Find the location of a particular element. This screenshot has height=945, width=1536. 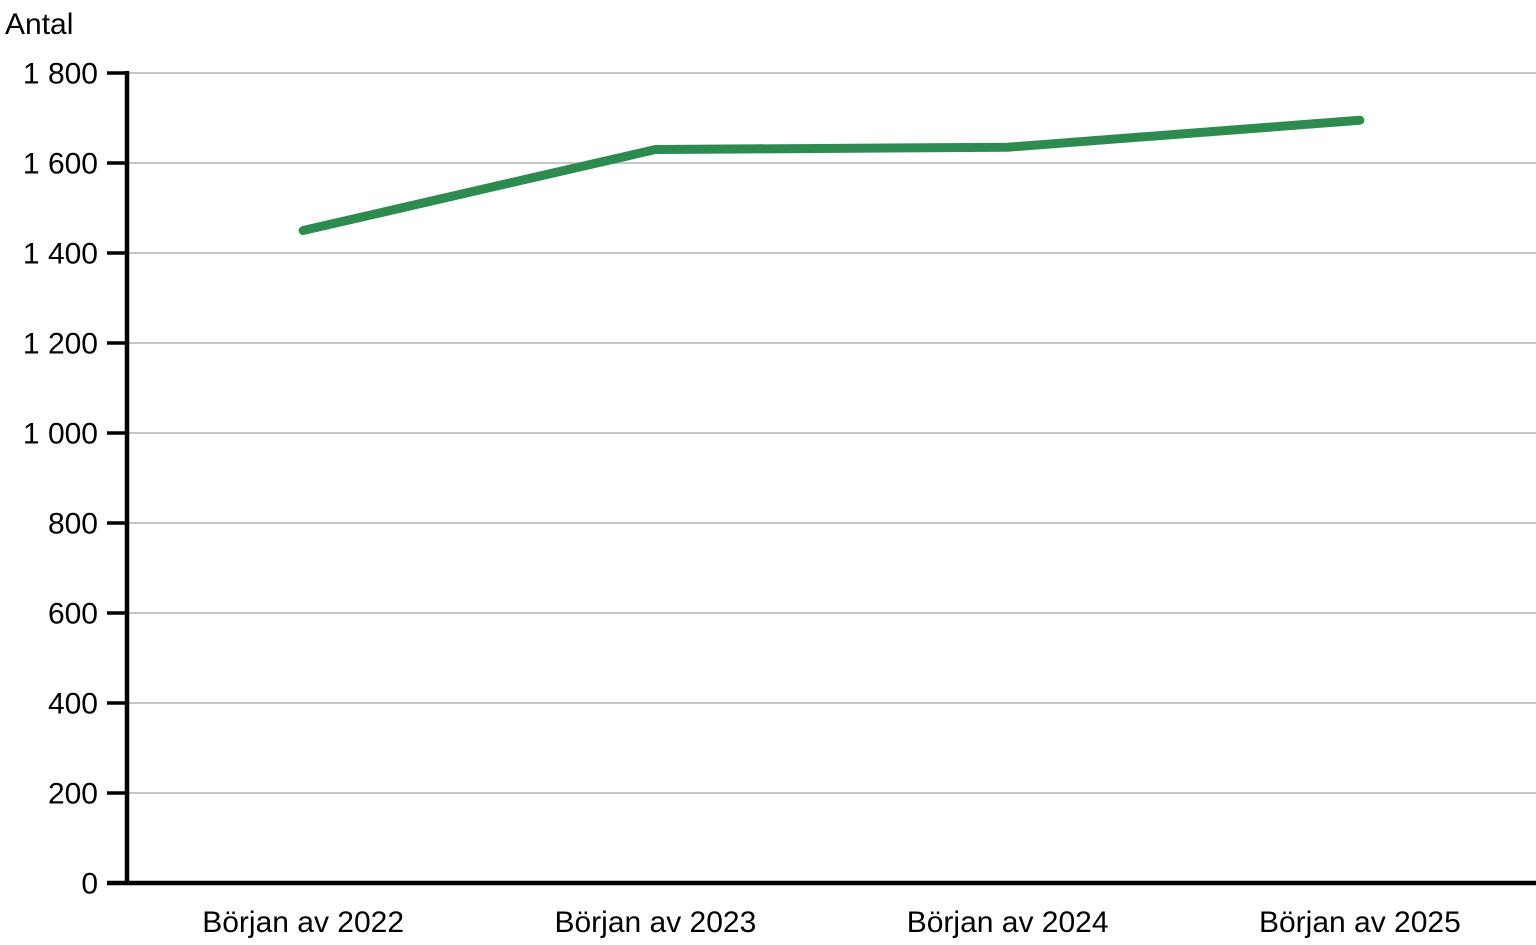

y-tick-label: 600 is located at coordinates (73, 614).